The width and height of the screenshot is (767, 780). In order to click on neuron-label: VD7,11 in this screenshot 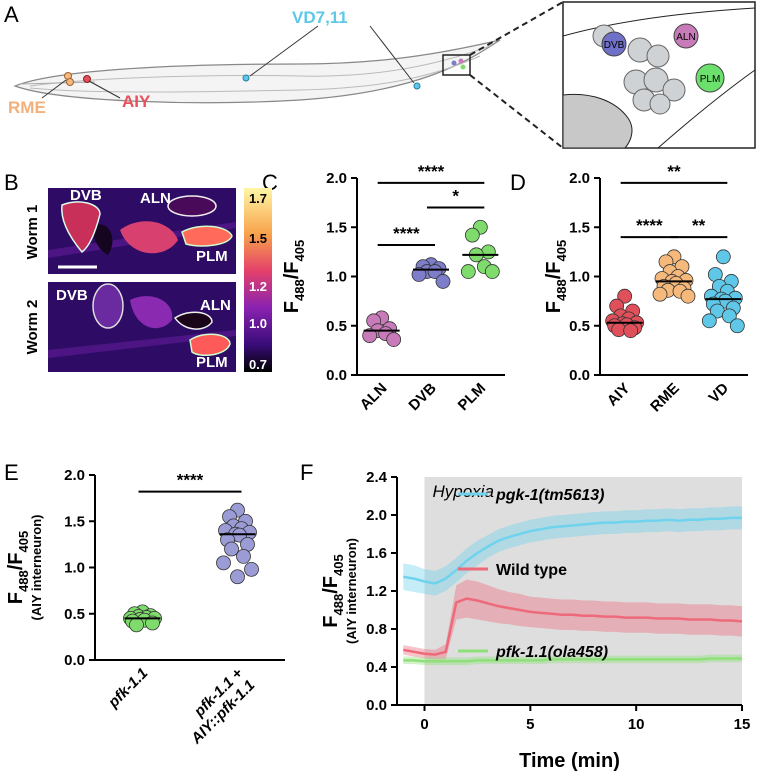, I will do `click(320, 17)`.